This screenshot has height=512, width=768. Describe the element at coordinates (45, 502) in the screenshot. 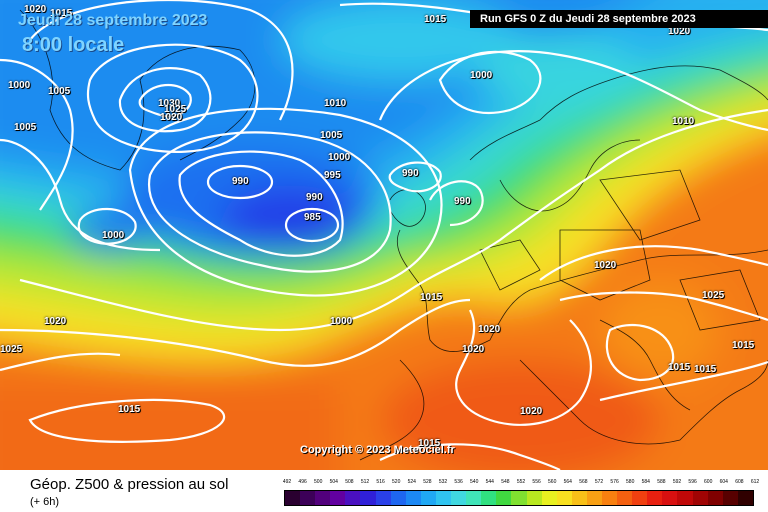

I see `forecast-offset: (+ 6h)` at that location.